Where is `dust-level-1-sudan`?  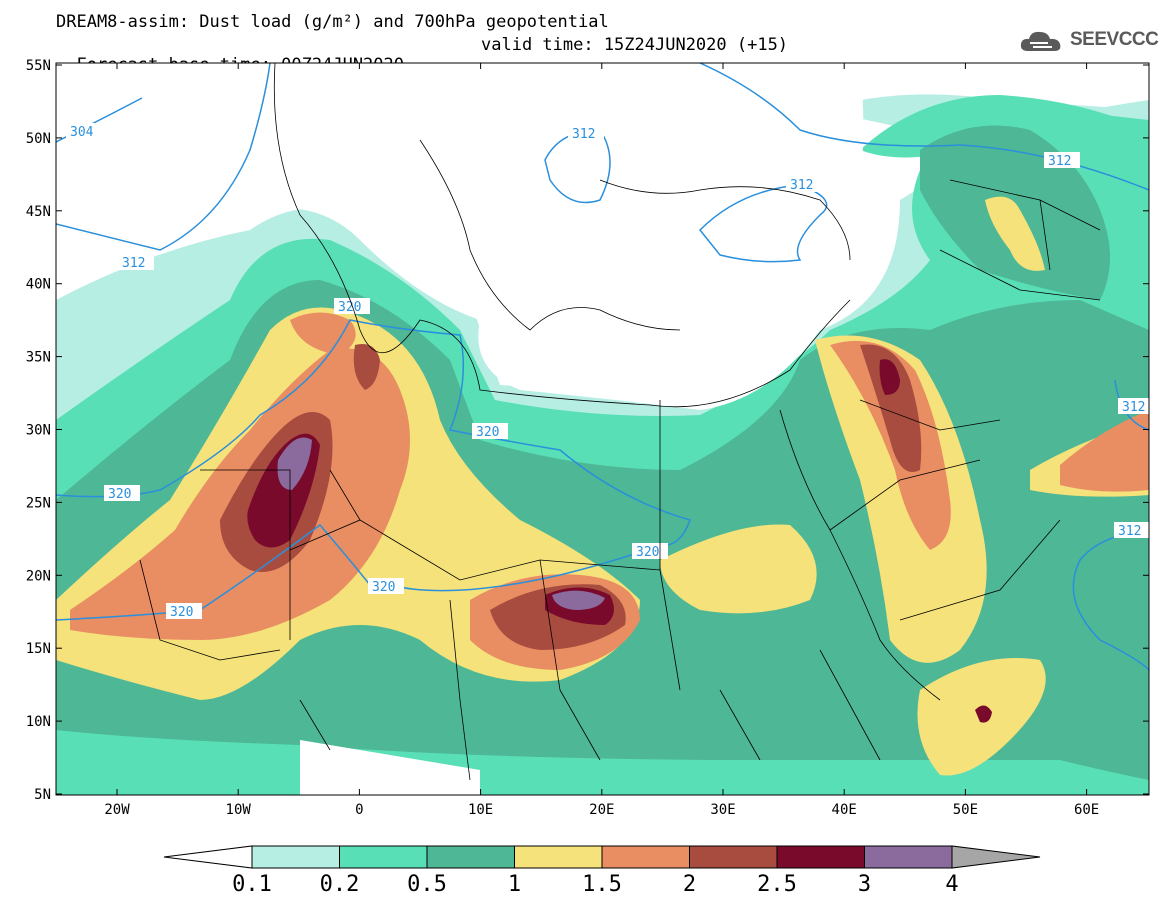 dust-level-1-sudan is located at coordinates (738, 569).